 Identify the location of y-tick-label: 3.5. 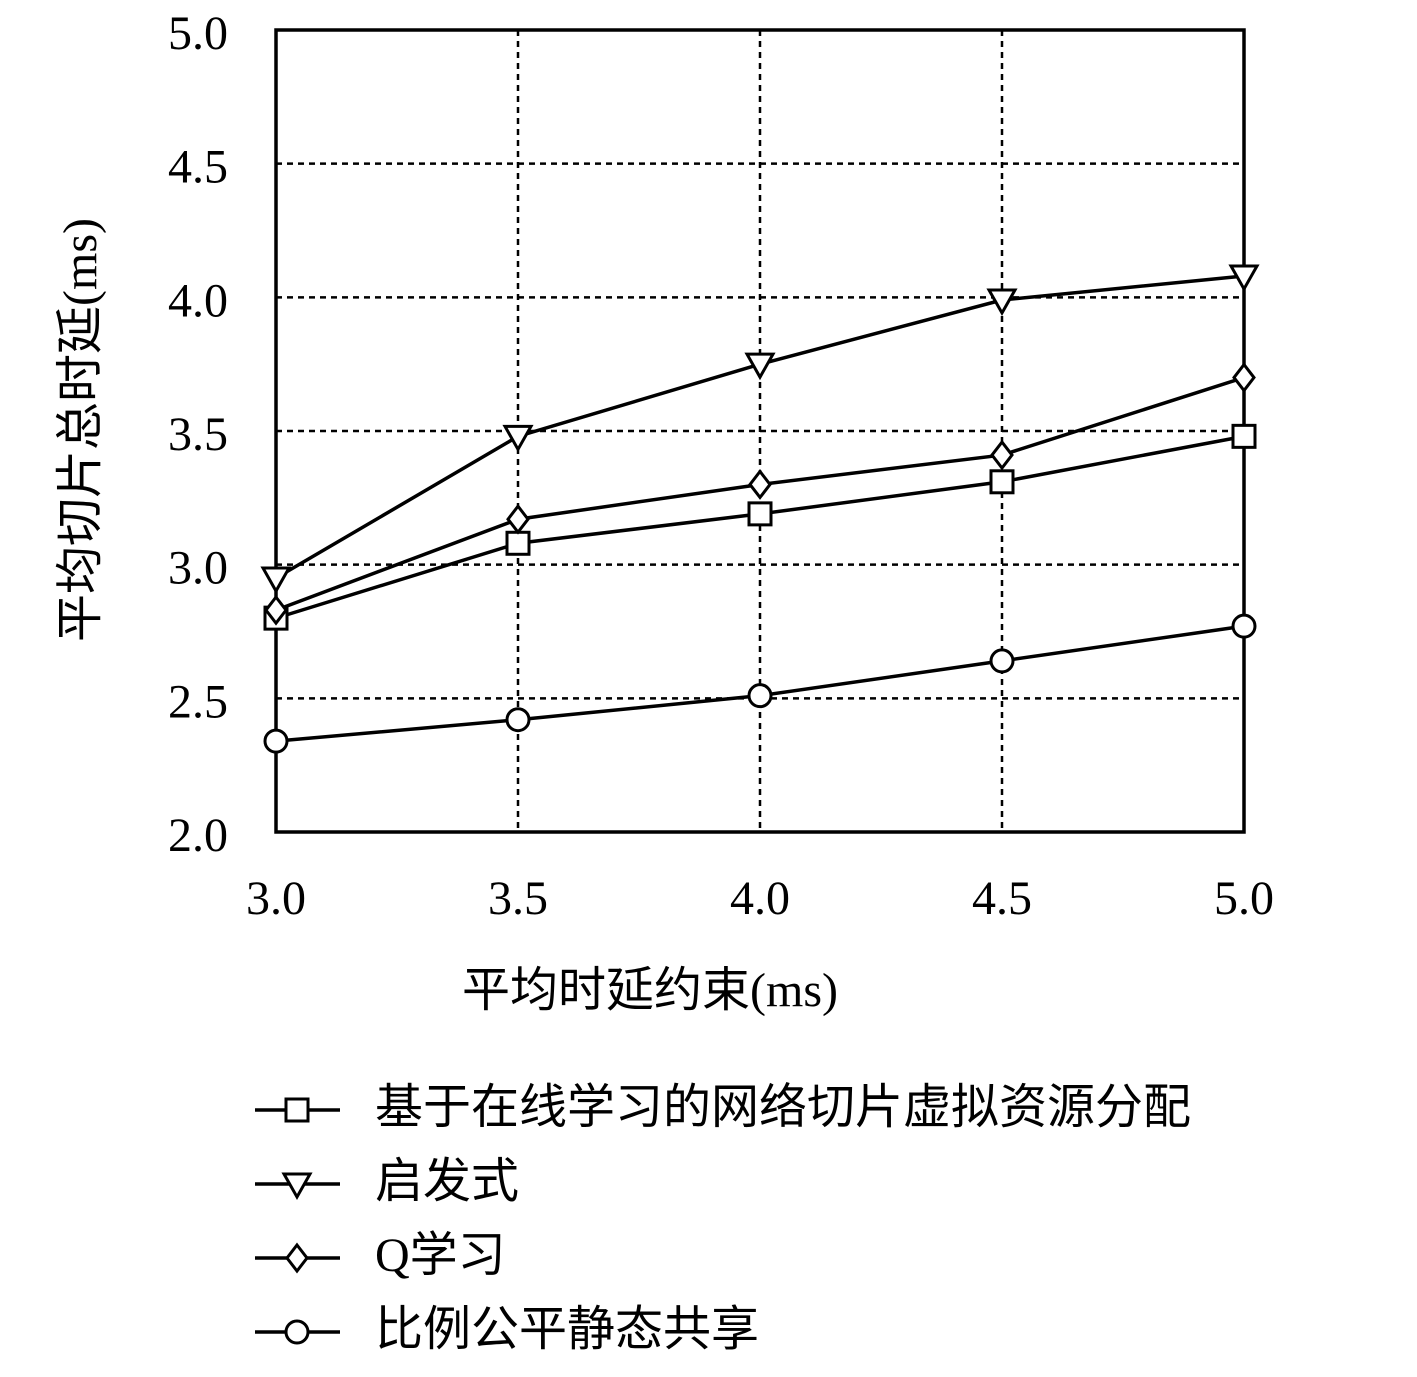
(198, 434).